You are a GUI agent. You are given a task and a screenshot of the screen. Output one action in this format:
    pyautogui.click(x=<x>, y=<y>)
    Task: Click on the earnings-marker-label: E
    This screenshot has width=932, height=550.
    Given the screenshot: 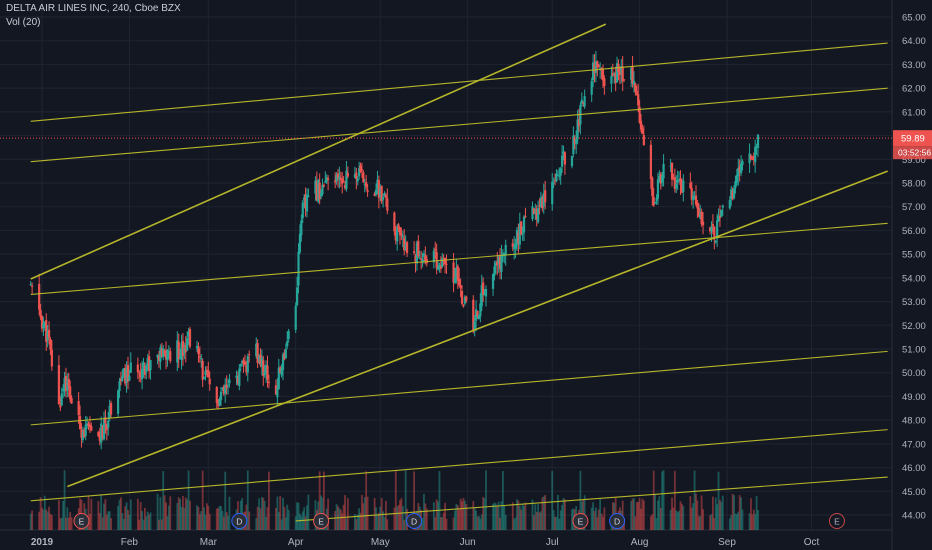 What is the action you would take?
    pyautogui.click(x=321, y=521)
    